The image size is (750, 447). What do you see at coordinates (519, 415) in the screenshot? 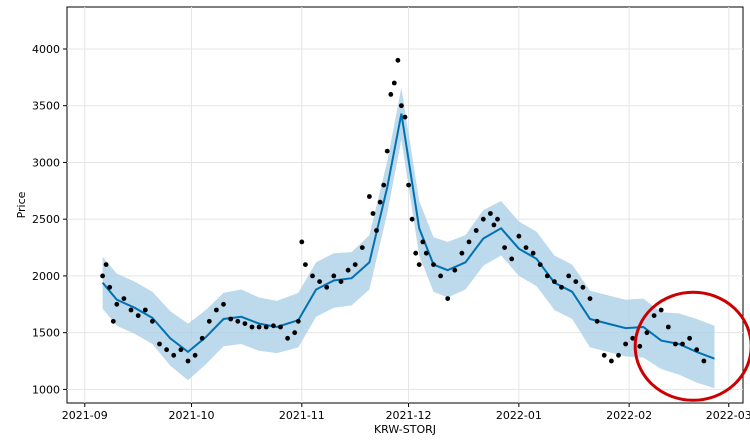
I see `x-tick-label: 2022-01` at bounding box center [519, 415].